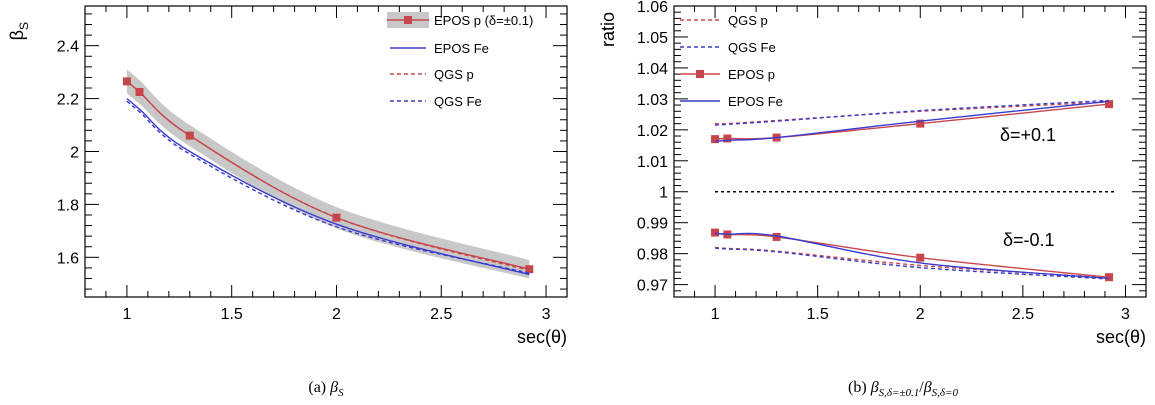 The image size is (1155, 405). I want to click on y-tick-label: 1.01, so click(652, 162).